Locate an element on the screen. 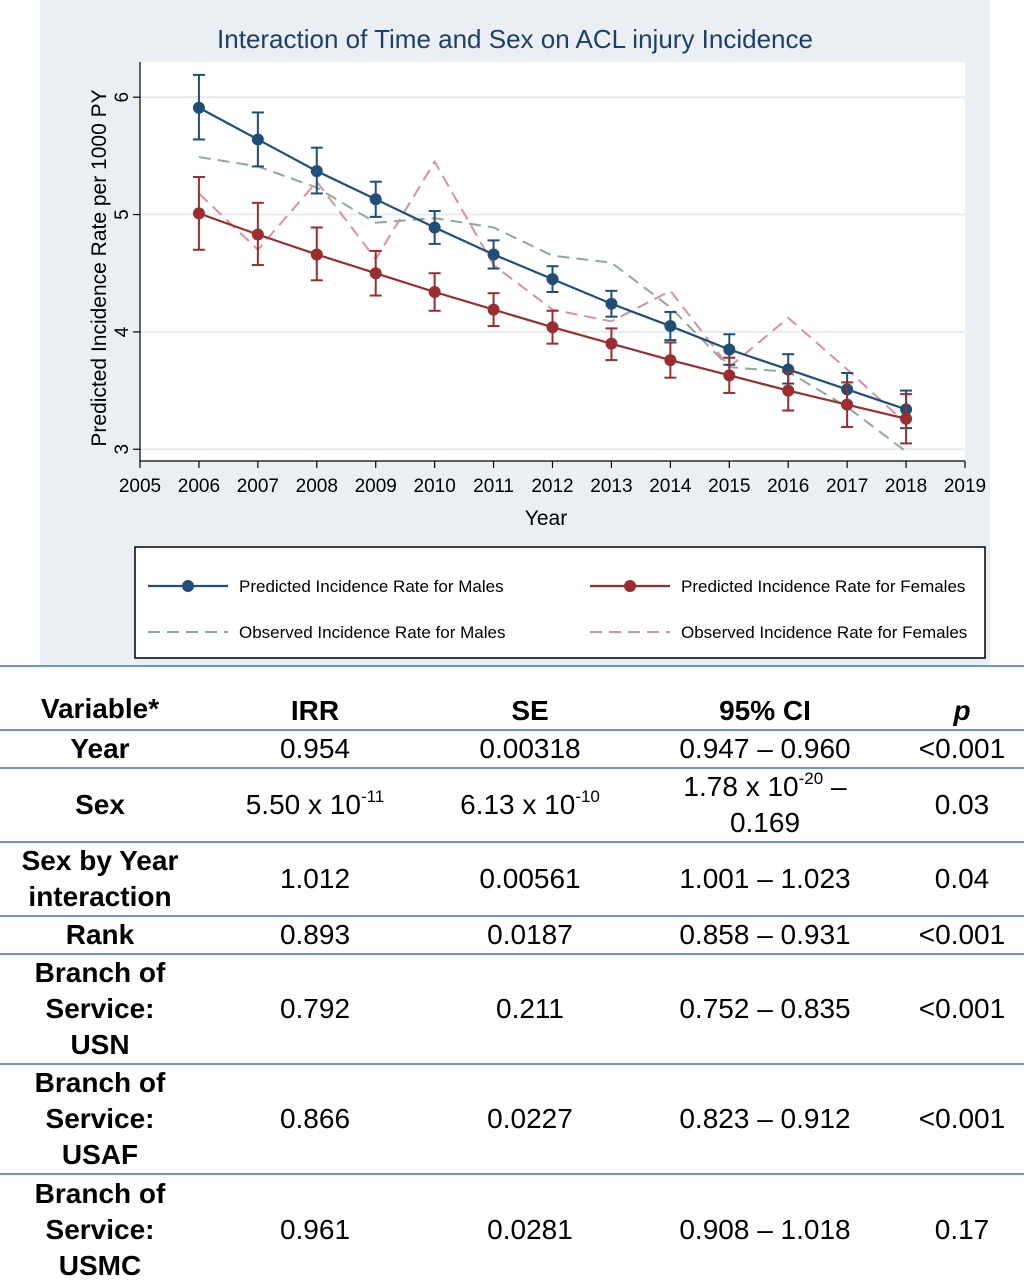 This screenshot has height=1284, width=1024. cell-se: 0.0227 is located at coordinates (530, 1119).